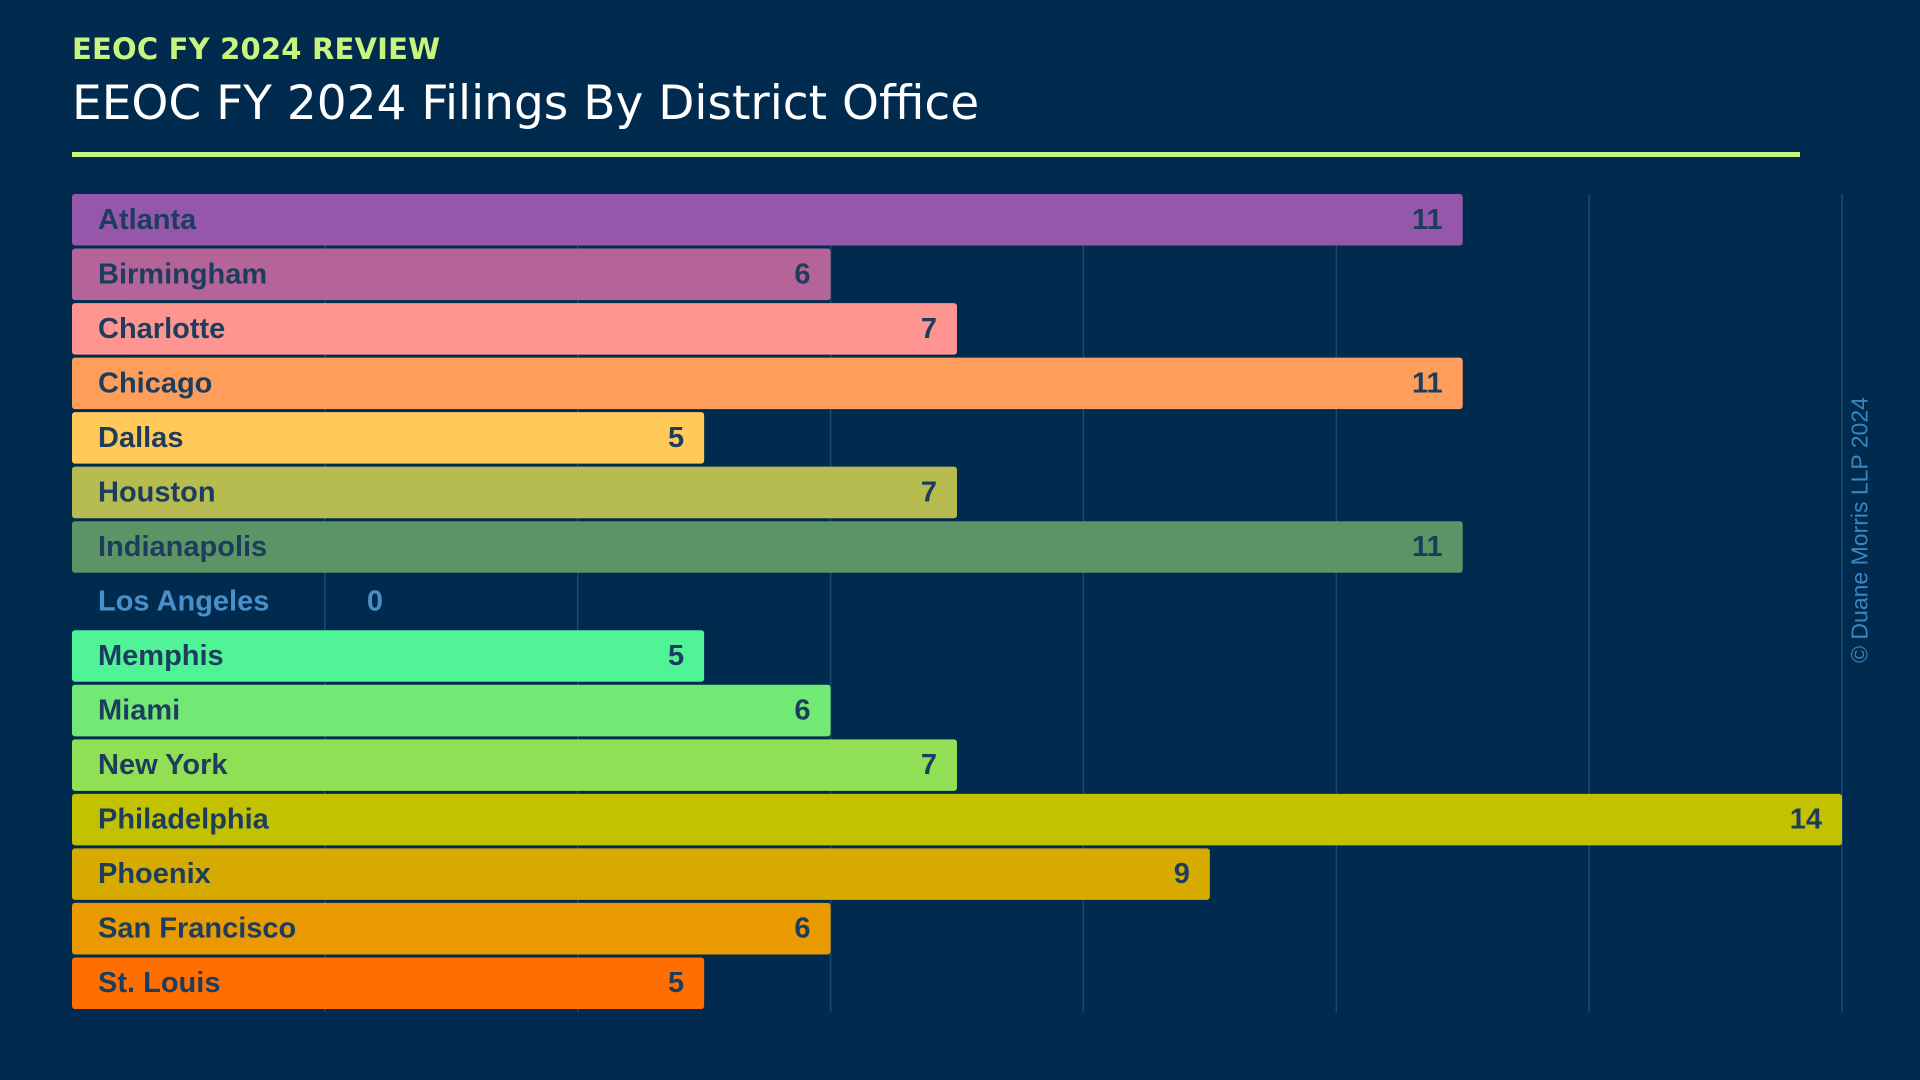  Describe the element at coordinates (1806, 820) in the screenshot. I see `value-label: 14` at that location.